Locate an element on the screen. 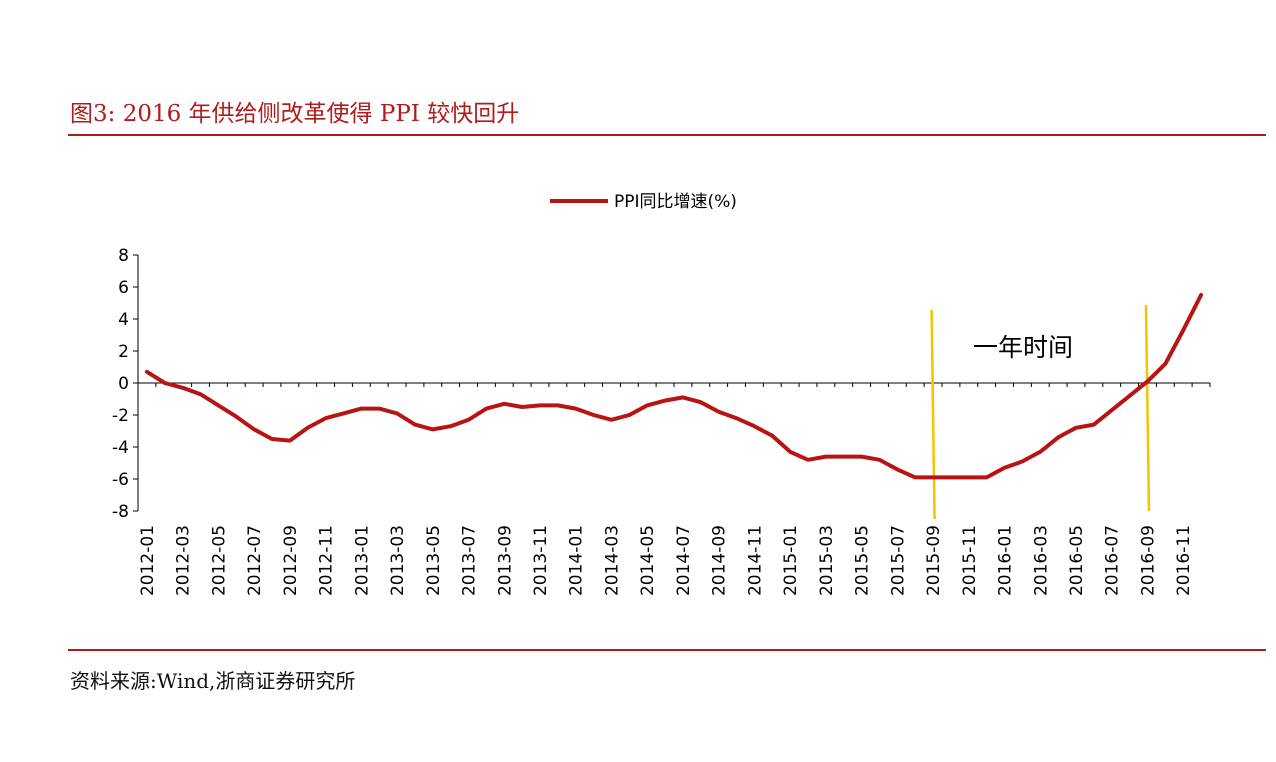 The width and height of the screenshot is (1276, 762). y-tick-label: 6 is located at coordinates (123, 288).